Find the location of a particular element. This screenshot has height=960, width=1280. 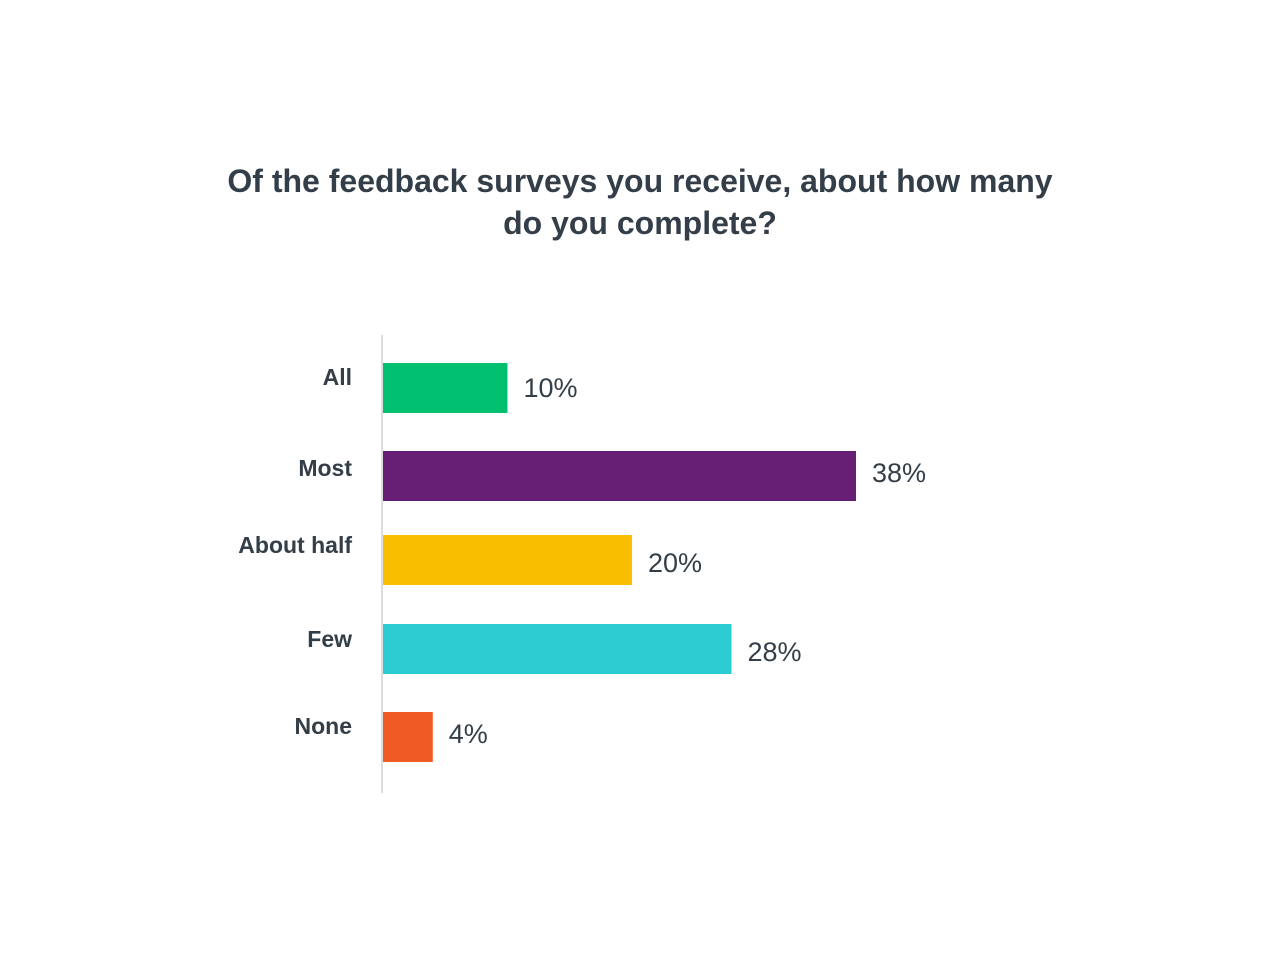

category-label: None is located at coordinates (324, 726).